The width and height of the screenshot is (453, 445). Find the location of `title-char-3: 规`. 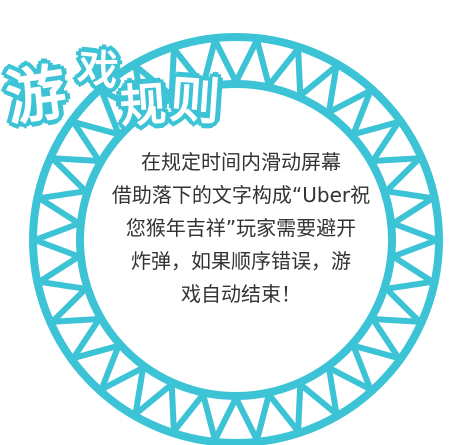

title-char-3: 规 is located at coordinates (143, 105).